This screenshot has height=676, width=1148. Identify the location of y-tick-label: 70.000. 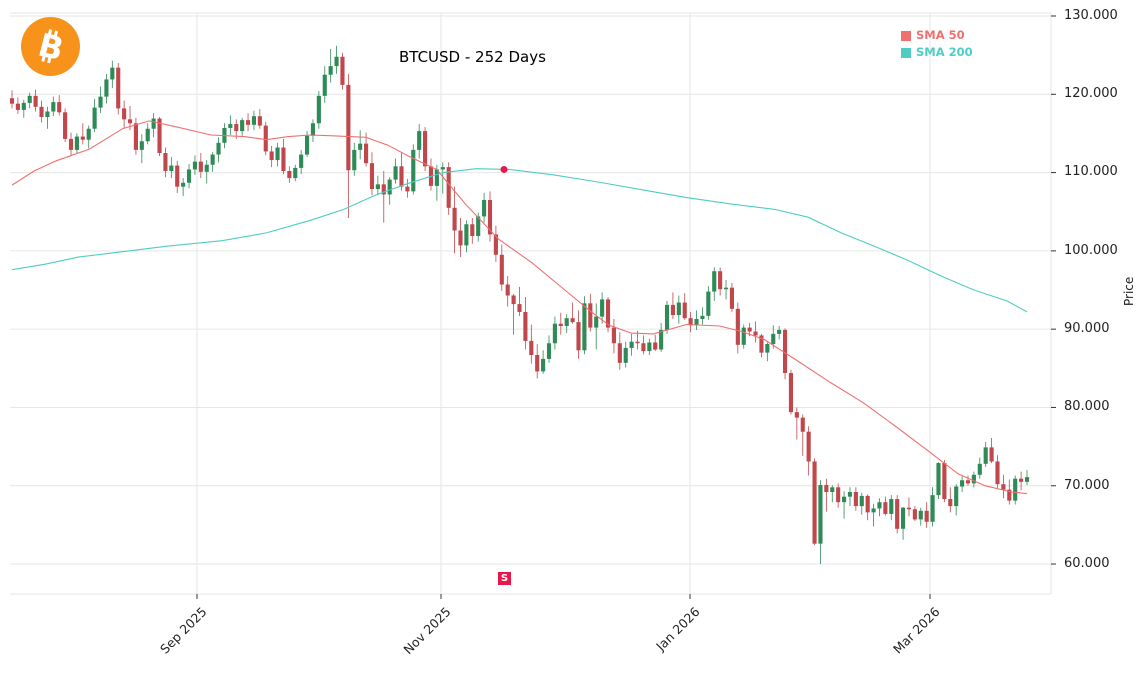
(1087, 485).